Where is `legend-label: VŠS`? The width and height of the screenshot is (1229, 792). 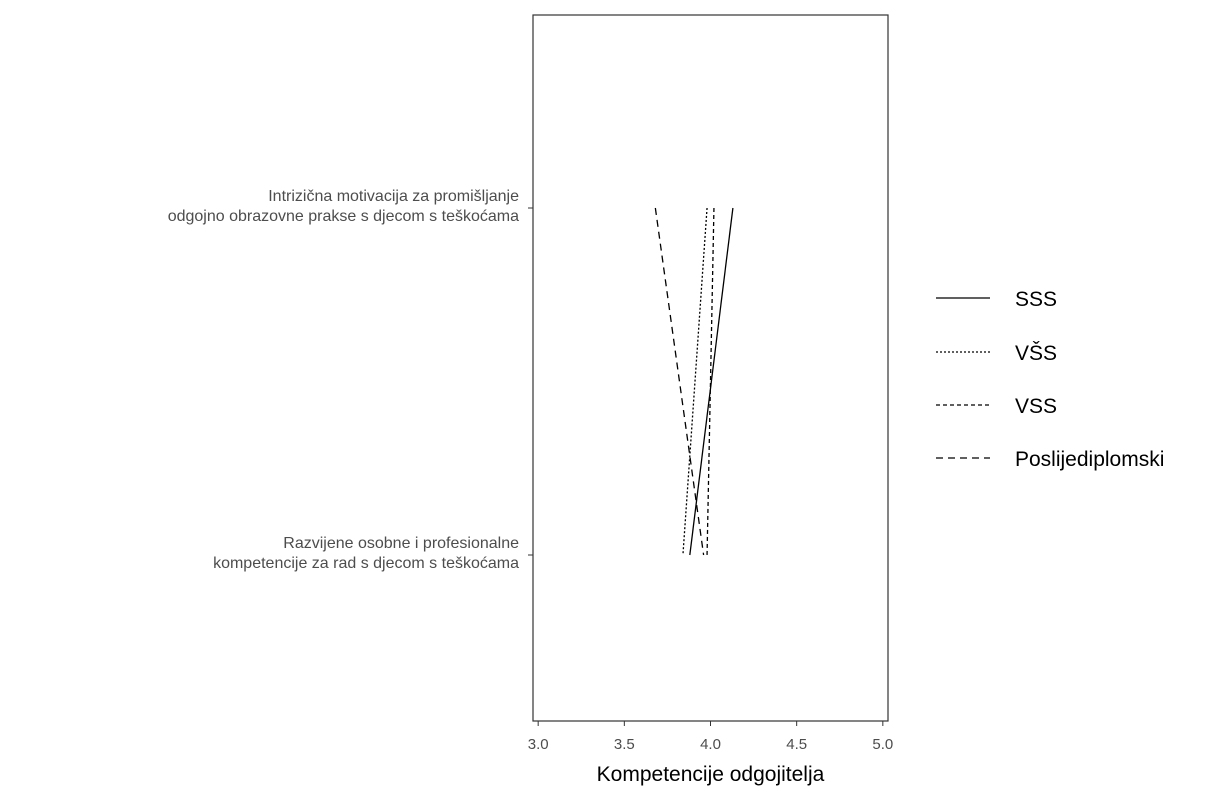 legend-label: VŠS is located at coordinates (1036, 353).